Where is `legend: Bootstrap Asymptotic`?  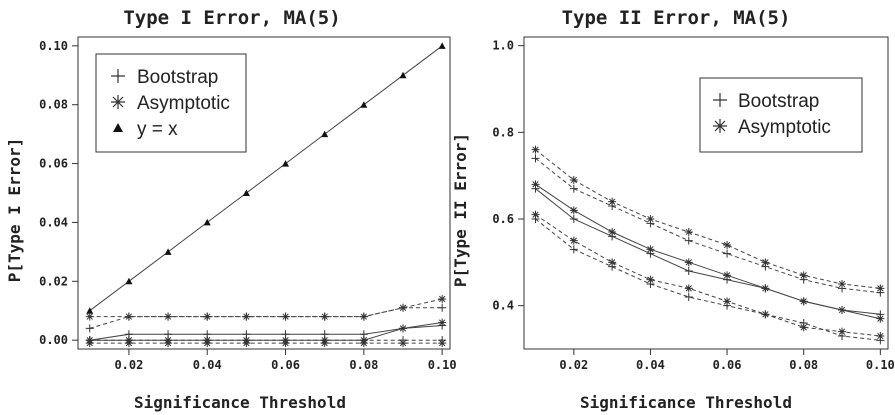
legend: Bootstrap Asymptotic is located at coordinates (781, 115).